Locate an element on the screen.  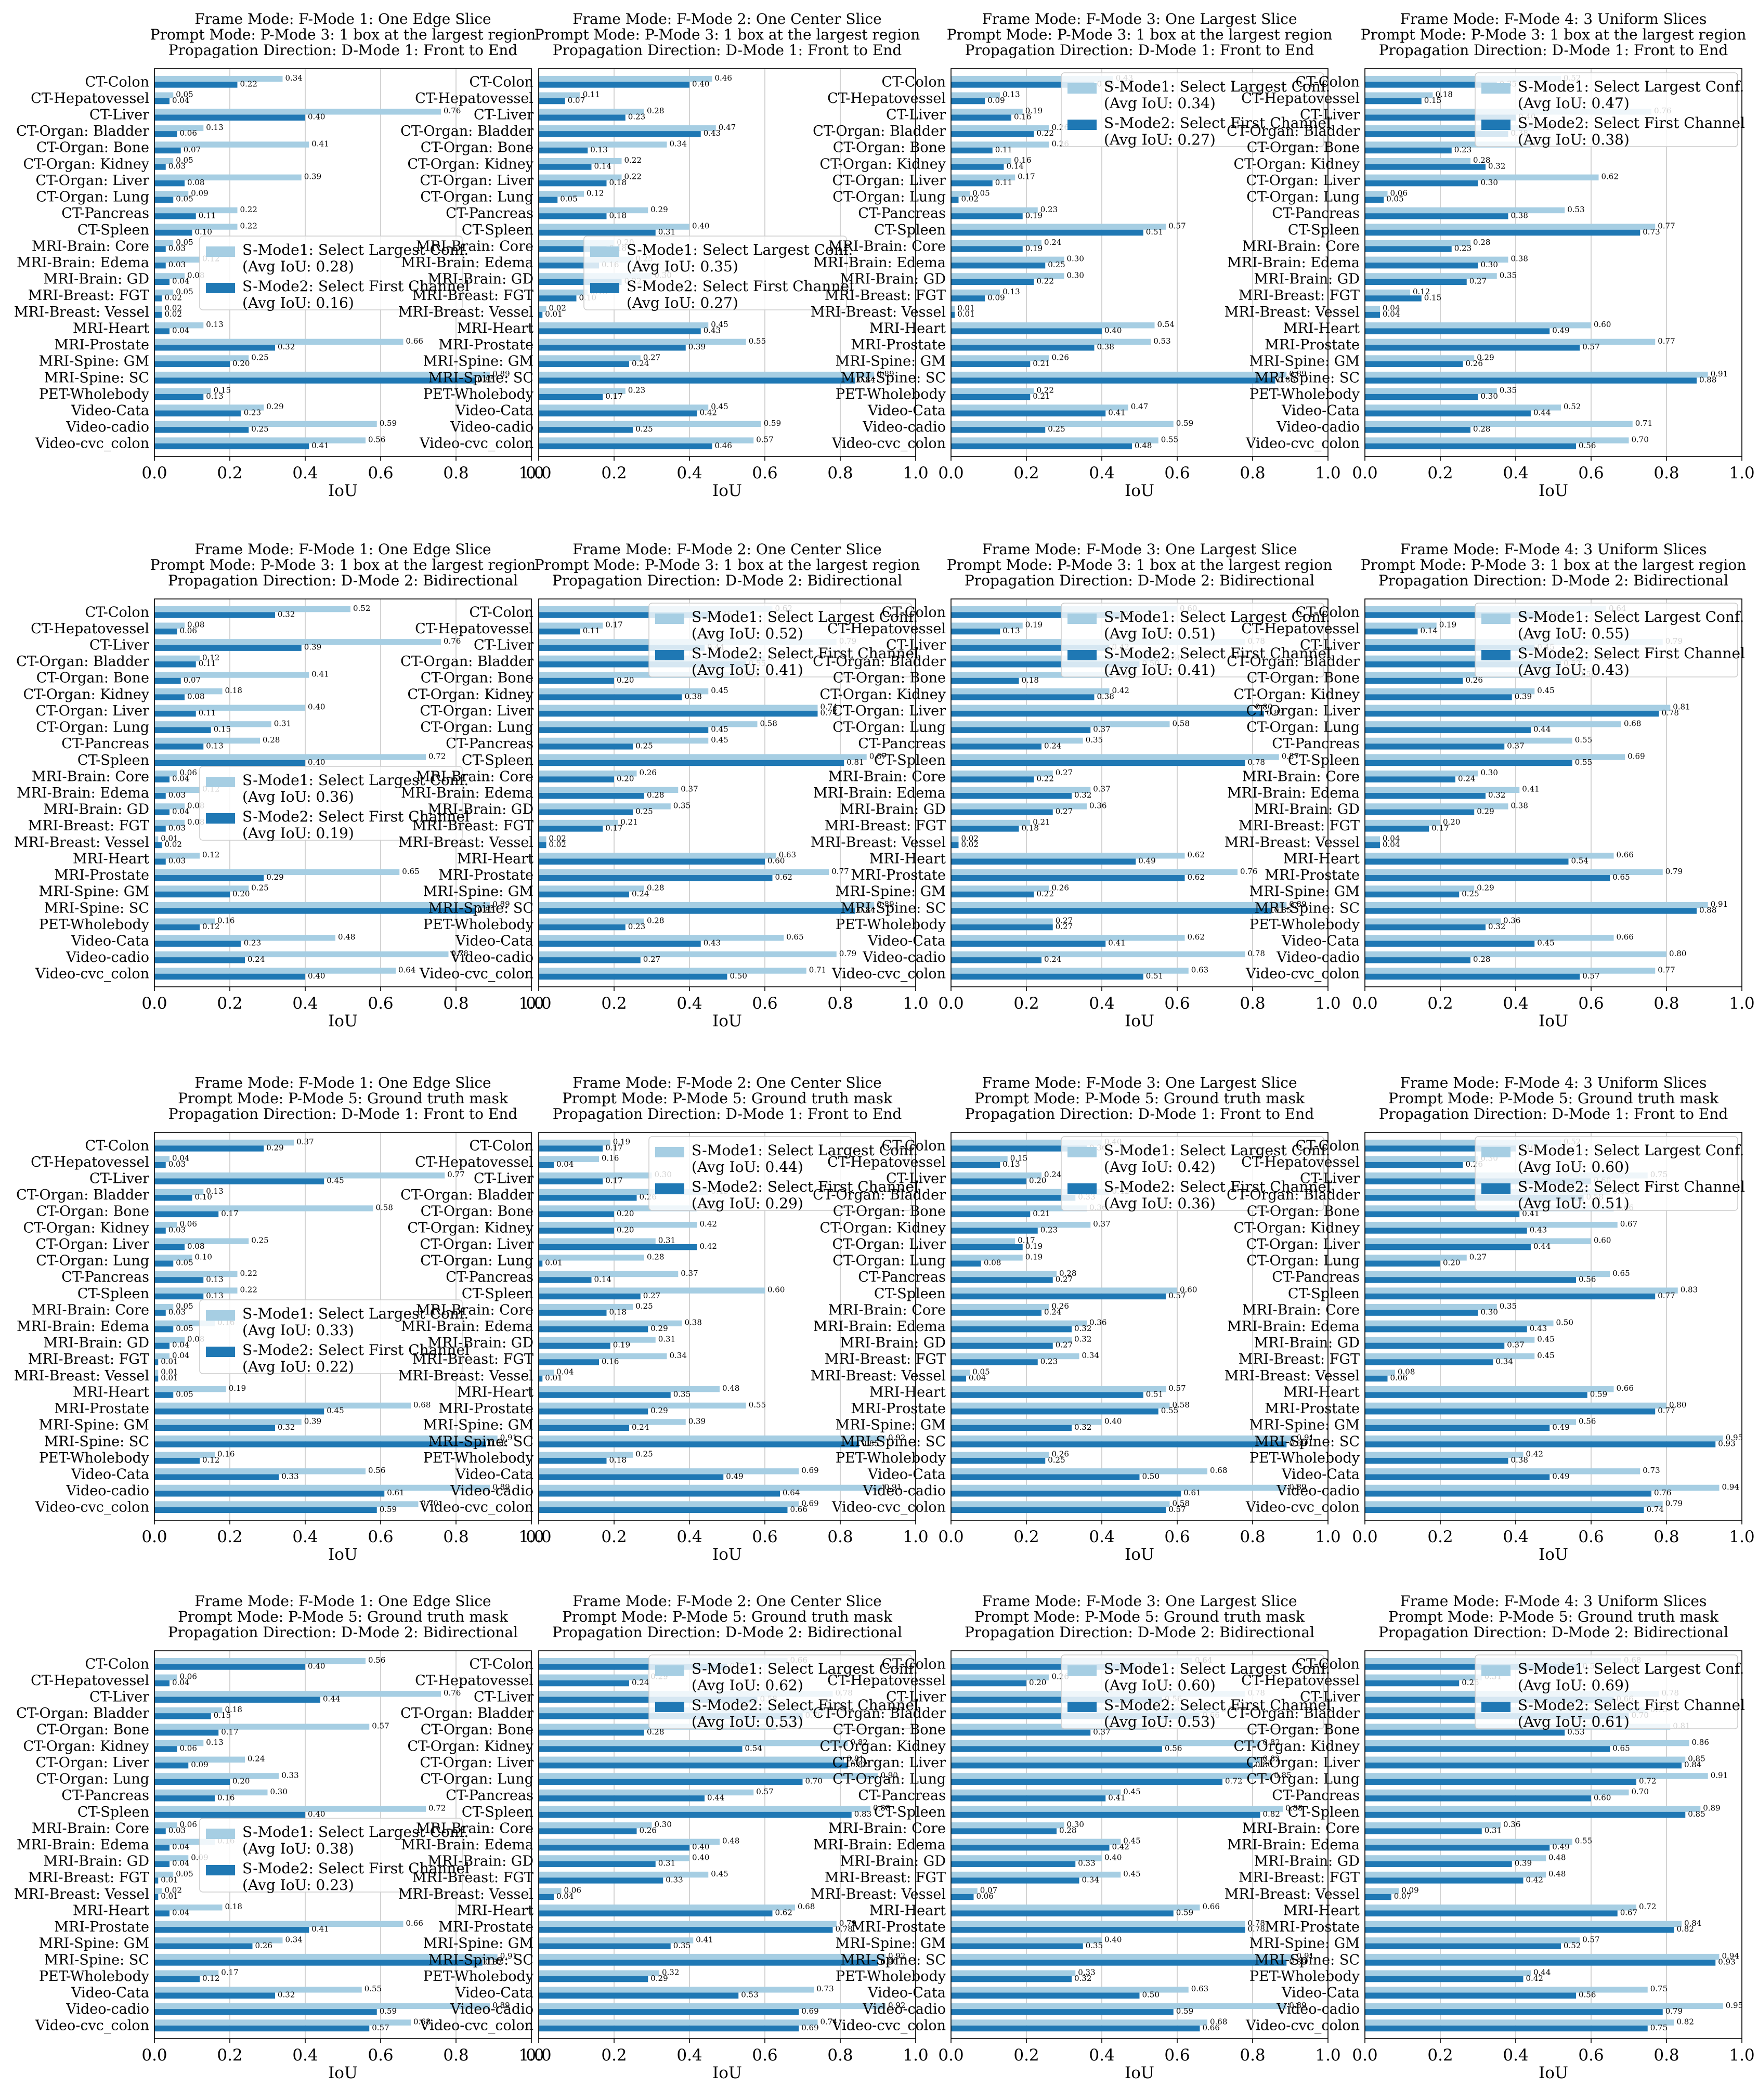
bar-label-smode2: 0.04 is located at coordinates (180, 1864).